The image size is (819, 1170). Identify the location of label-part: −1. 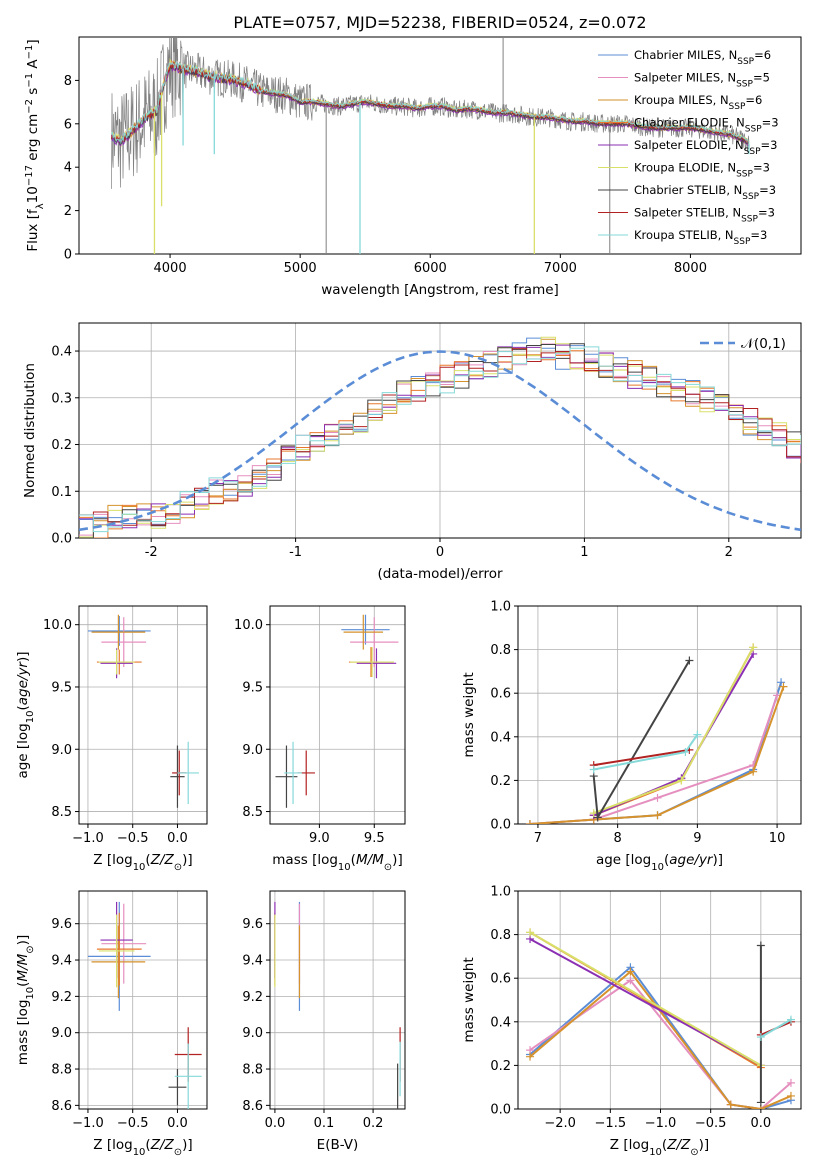
(29, 80).